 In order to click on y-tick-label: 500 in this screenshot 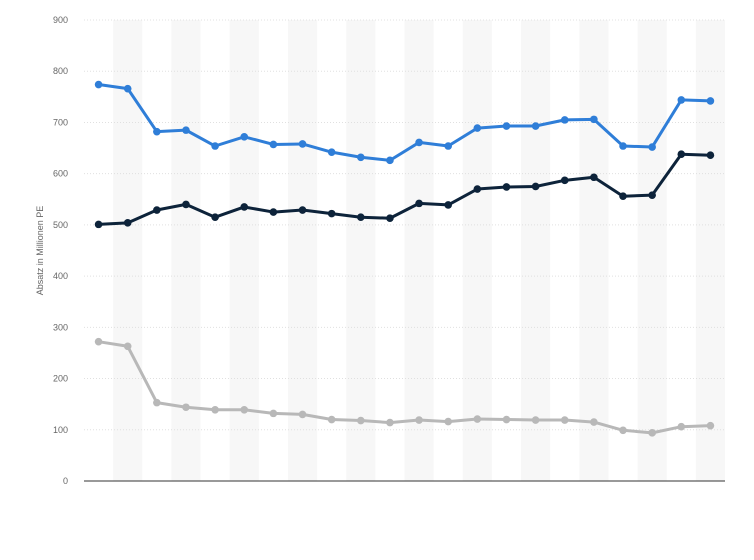, I will do `click(60, 225)`.